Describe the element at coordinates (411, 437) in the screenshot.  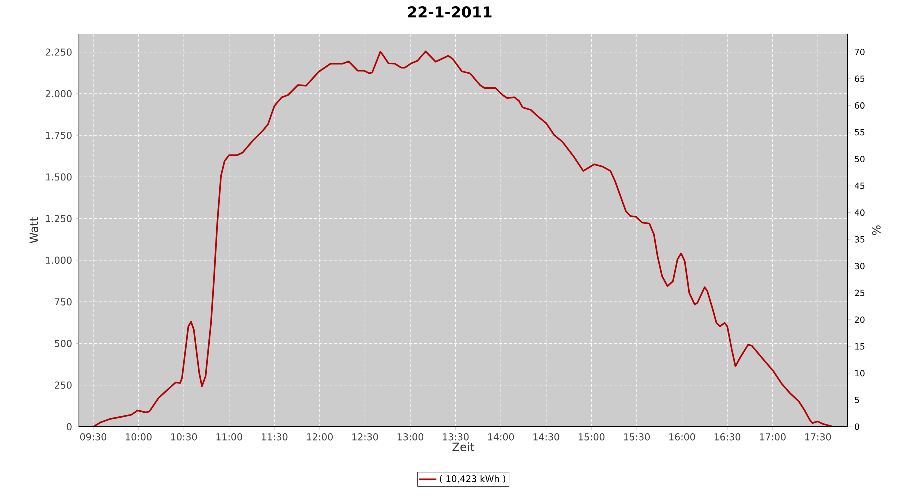
I see `x-tick-label: 13:00` at that location.